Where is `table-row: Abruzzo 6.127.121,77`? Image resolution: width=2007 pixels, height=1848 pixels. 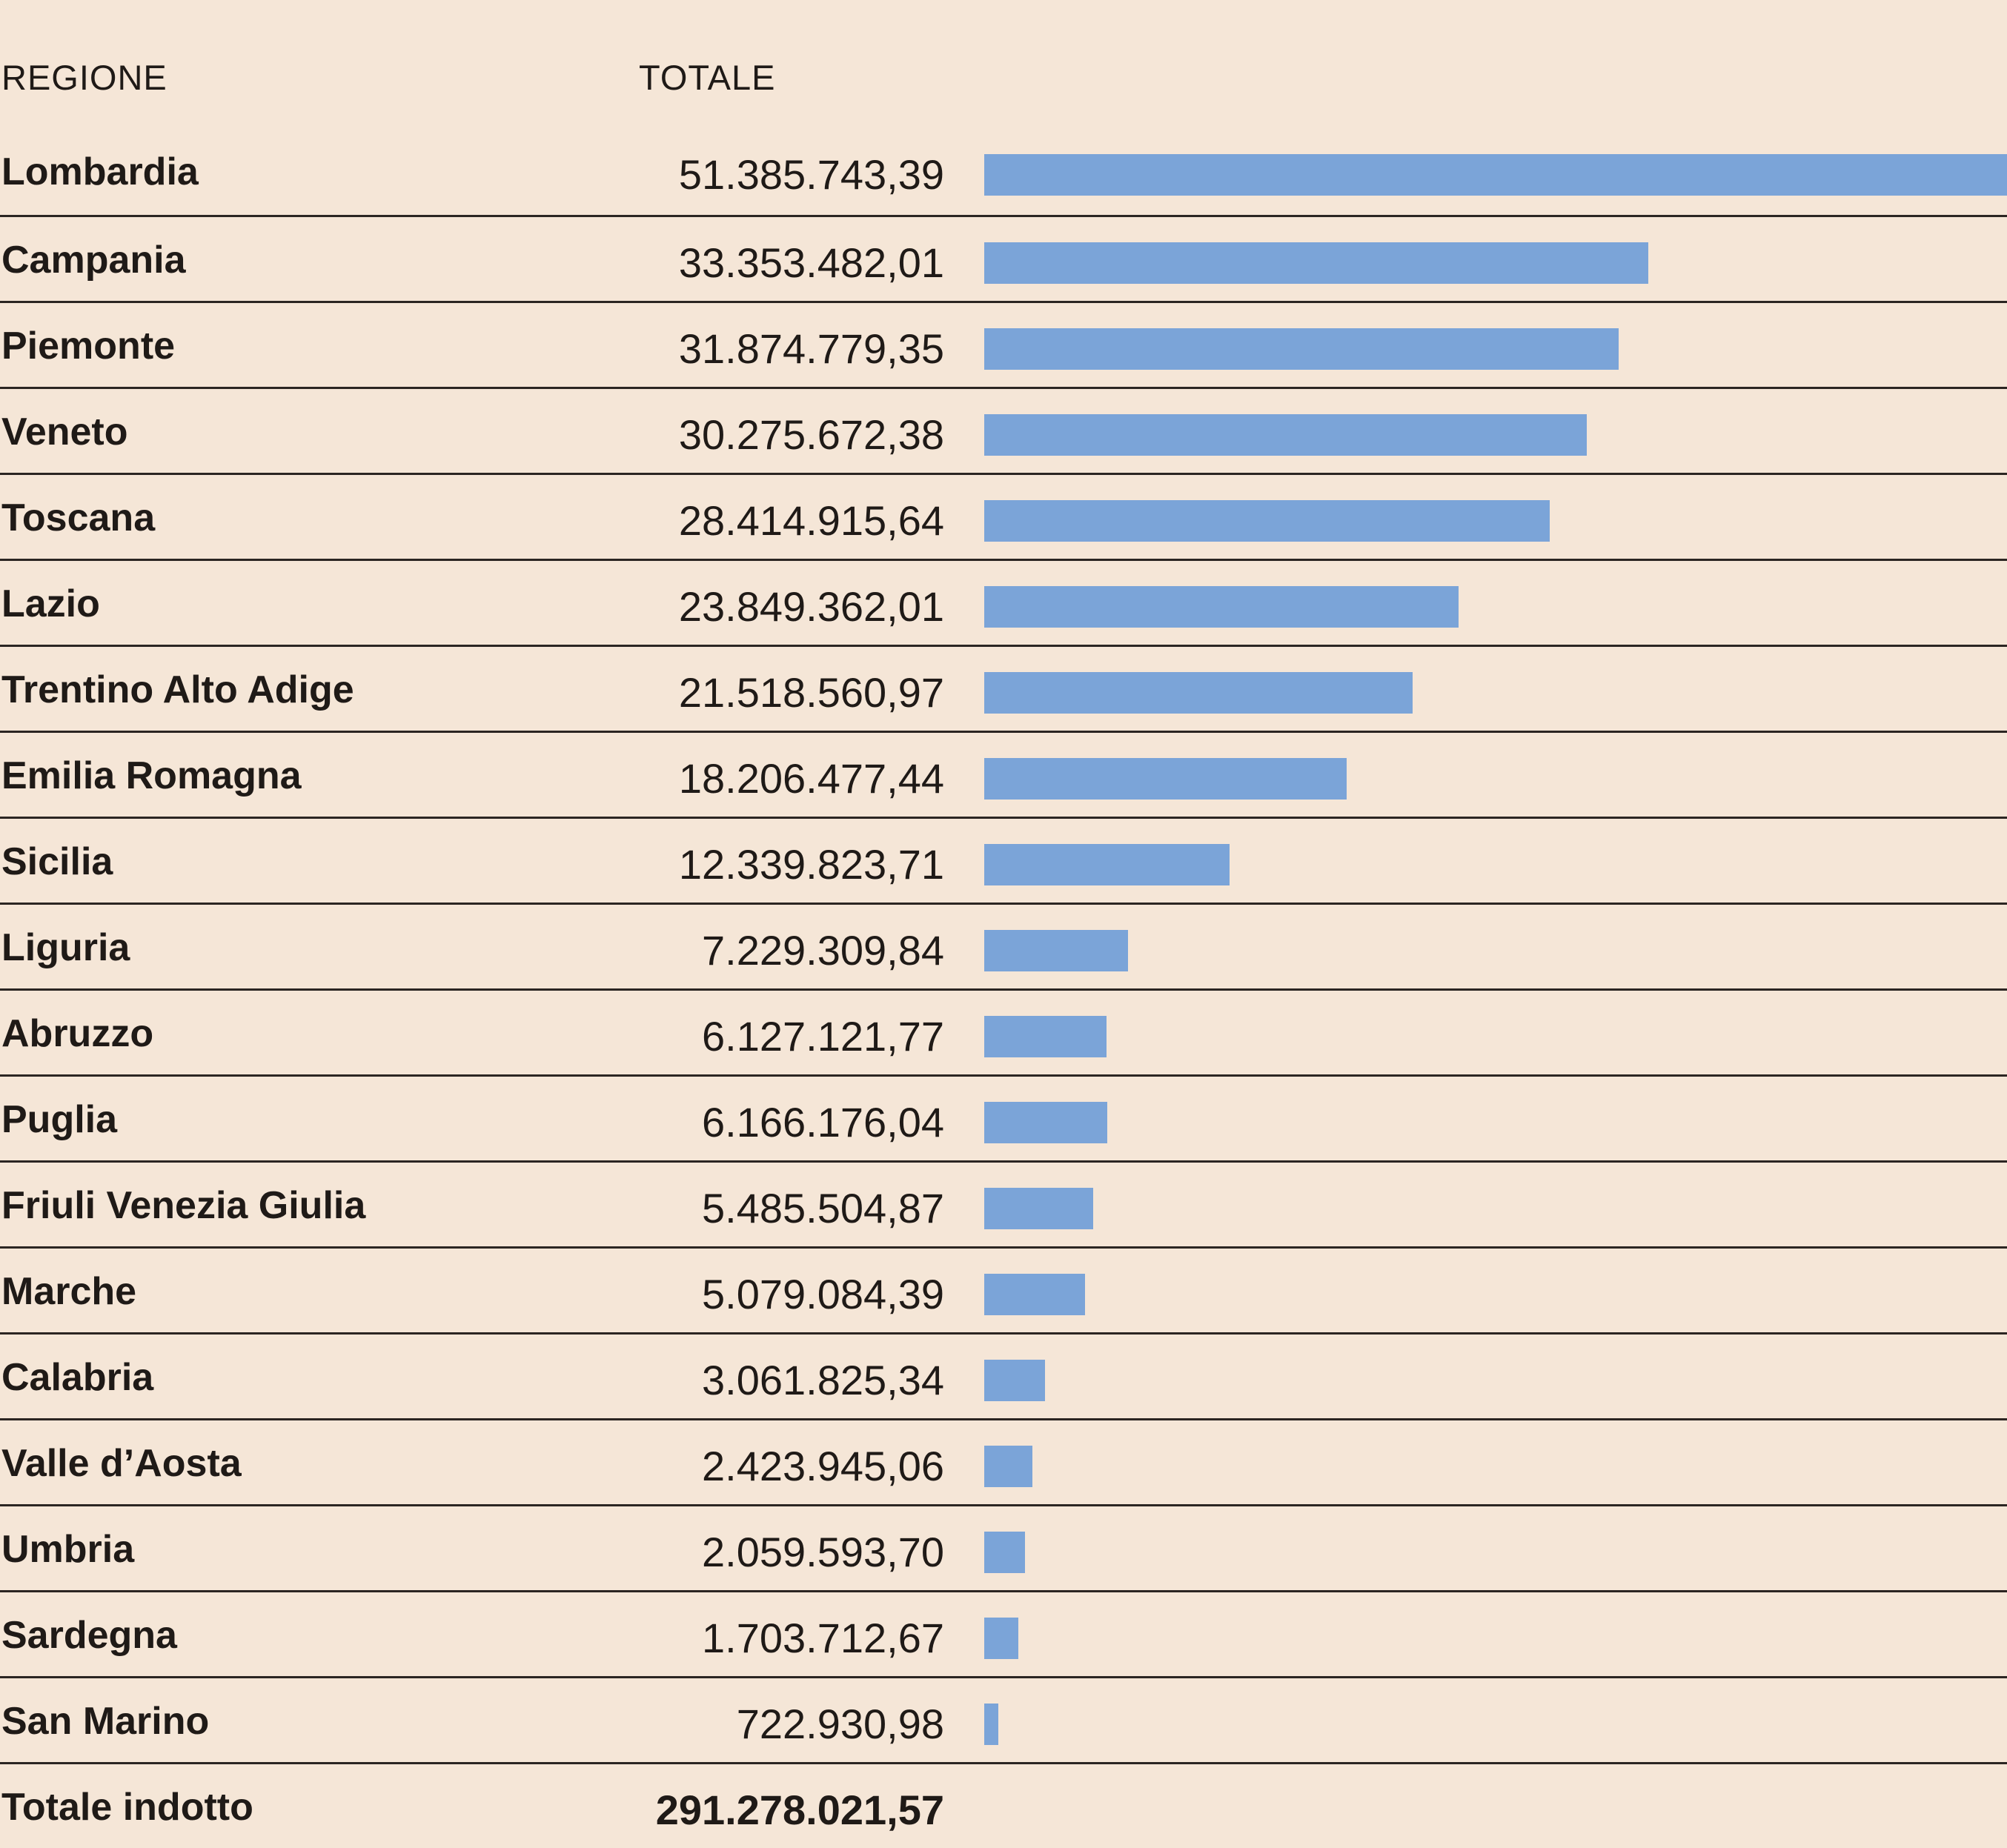
table-row: Abruzzo 6.127.121,77 is located at coordinates (1004, 1031).